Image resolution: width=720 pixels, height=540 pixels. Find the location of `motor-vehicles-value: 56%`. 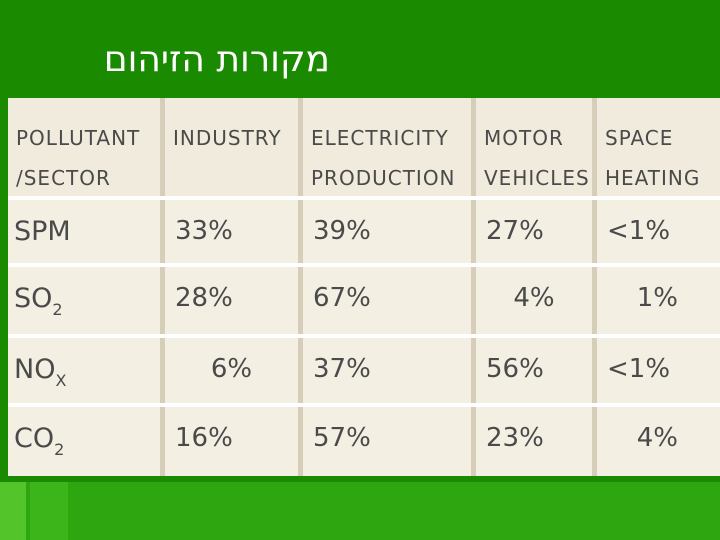

motor-vehicles-value: 56% is located at coordinates (515, 369).